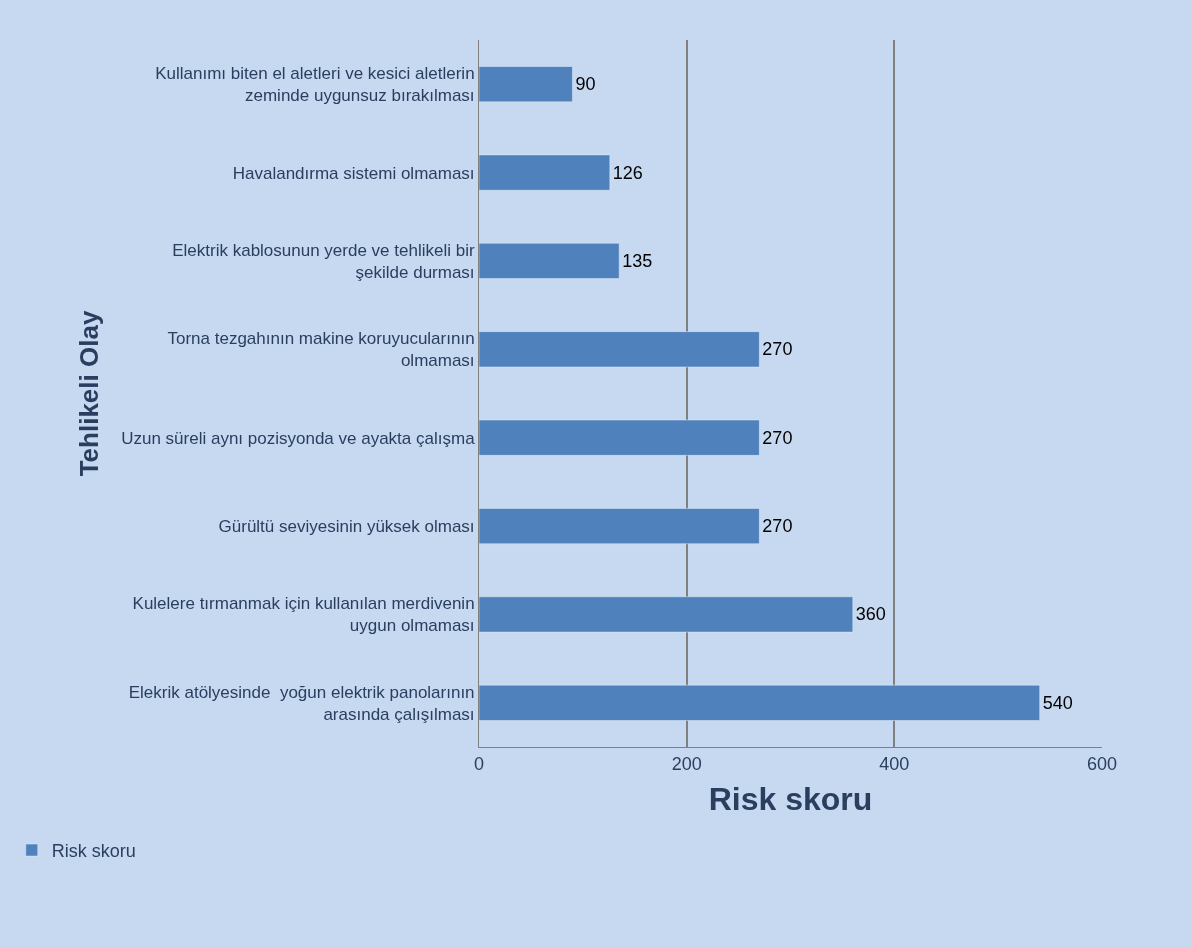 The image size is (1192, 947). I want to click on y-tick-label: Elekrik atölyesinde yoğun elektrik panolarının arasında çalışılması, so click(301, 703).